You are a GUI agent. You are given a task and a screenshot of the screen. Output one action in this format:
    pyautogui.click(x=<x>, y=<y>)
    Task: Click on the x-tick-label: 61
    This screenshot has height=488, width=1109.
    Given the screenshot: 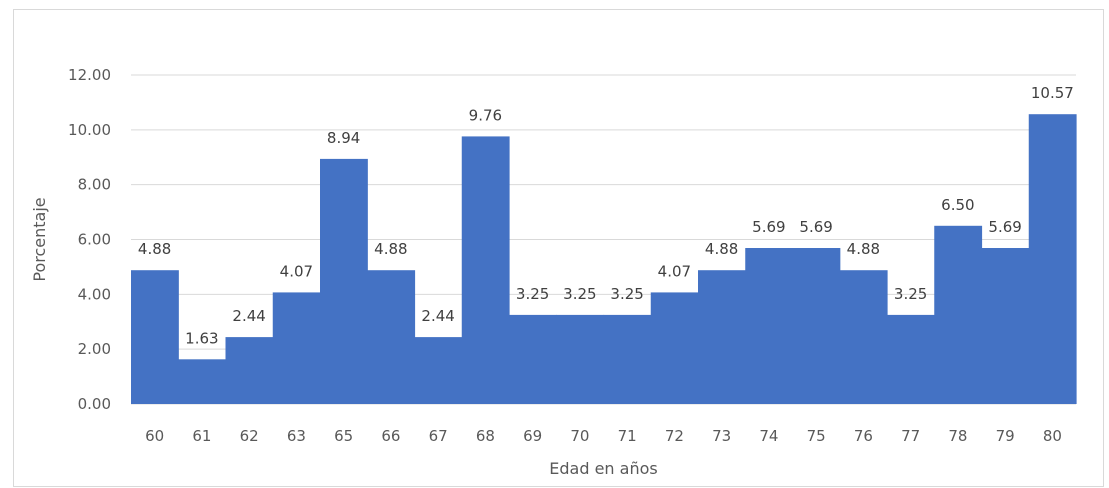 What is the action you would take?
    pyautogui.click(x=201, y=436)
    